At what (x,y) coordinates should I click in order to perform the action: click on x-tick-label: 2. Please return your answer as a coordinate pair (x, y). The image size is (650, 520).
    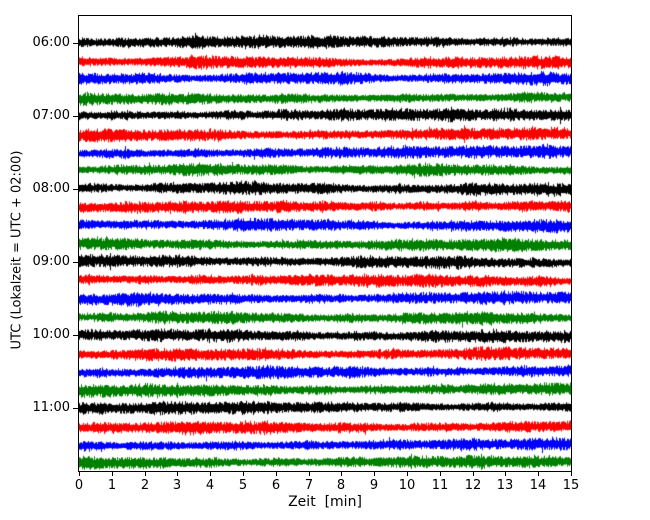
    Looking at the image, I should click on (145, 485).